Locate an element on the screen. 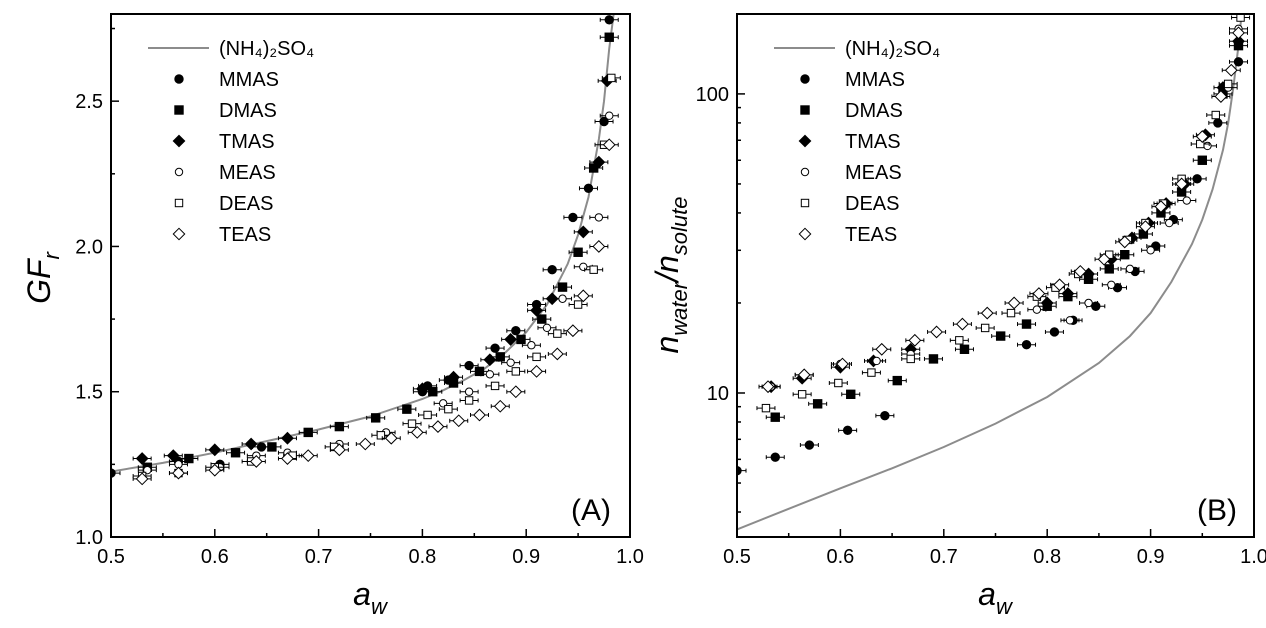  x-tick-label: 0.8 is located at coordinates (422, 557).